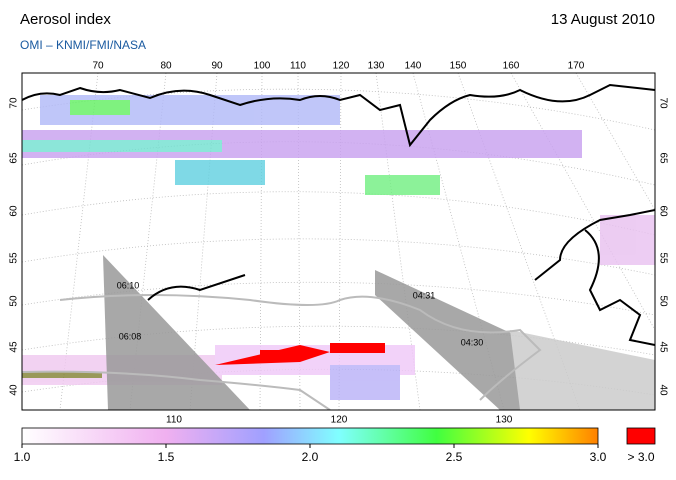 Image resolution: width=676 pixels, height=480 pixels. I want to click on colorbar-tick-label: 3.0, so click(598, 457).